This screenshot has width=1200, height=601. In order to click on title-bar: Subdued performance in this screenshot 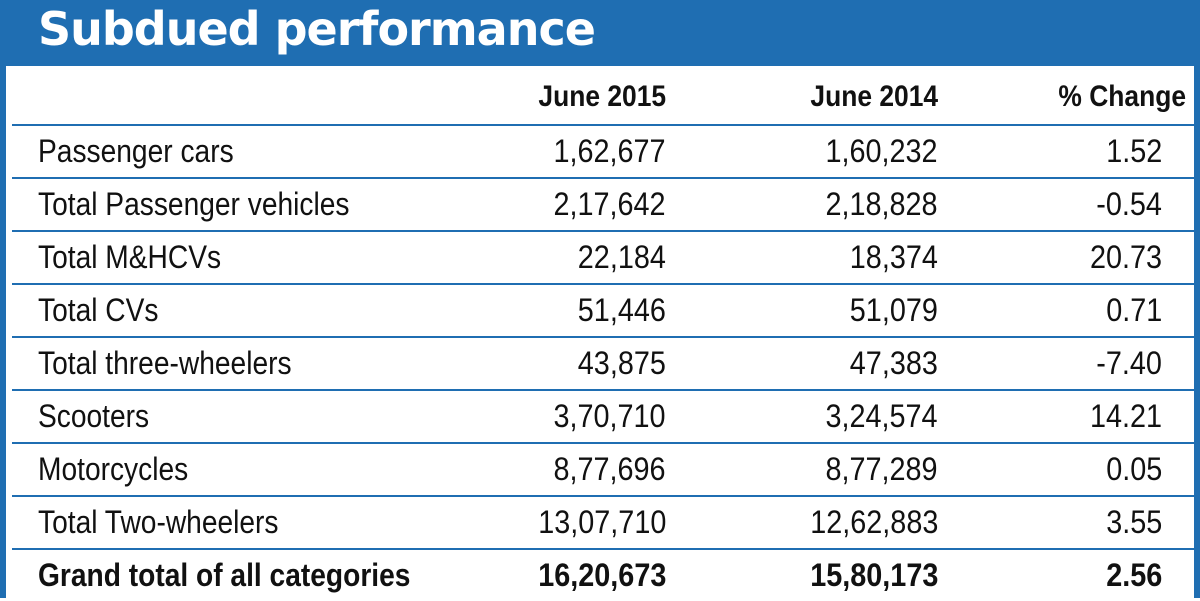, I will do `click(603, 33)`.